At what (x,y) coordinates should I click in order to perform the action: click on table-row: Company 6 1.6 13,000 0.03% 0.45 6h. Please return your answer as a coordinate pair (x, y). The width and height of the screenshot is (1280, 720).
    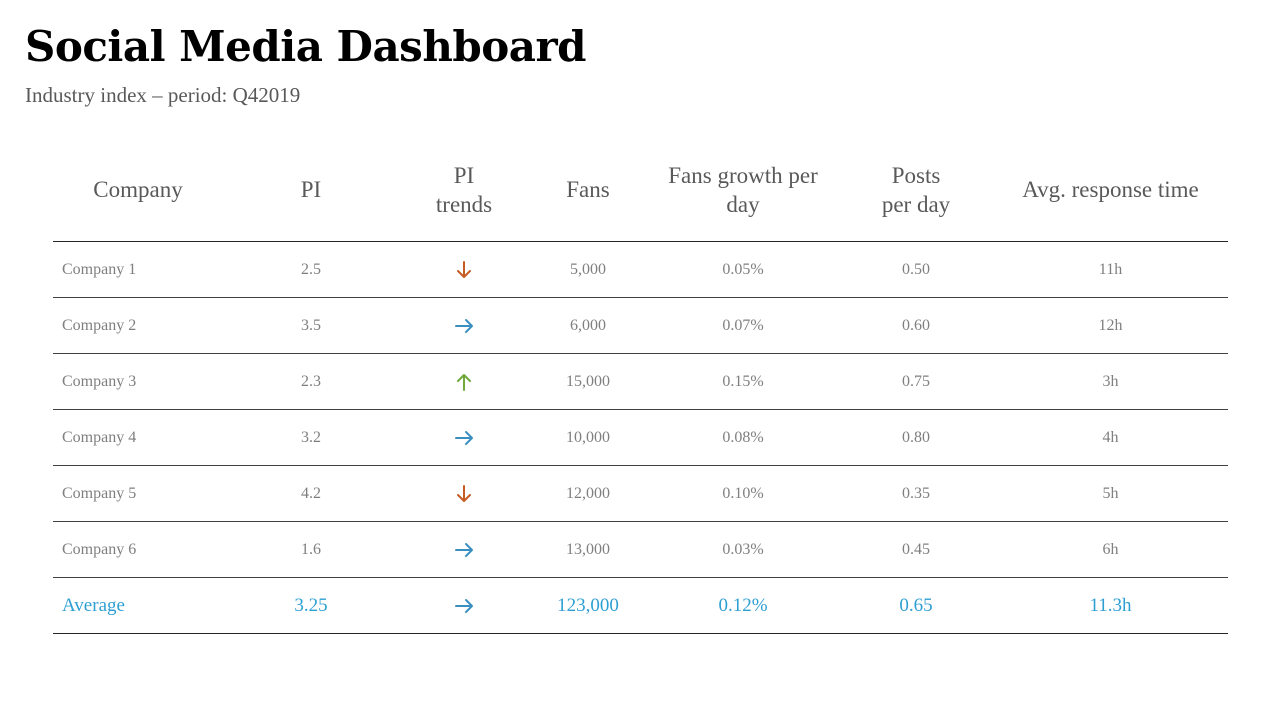
    Looking at the image, I should click on (640, 549).